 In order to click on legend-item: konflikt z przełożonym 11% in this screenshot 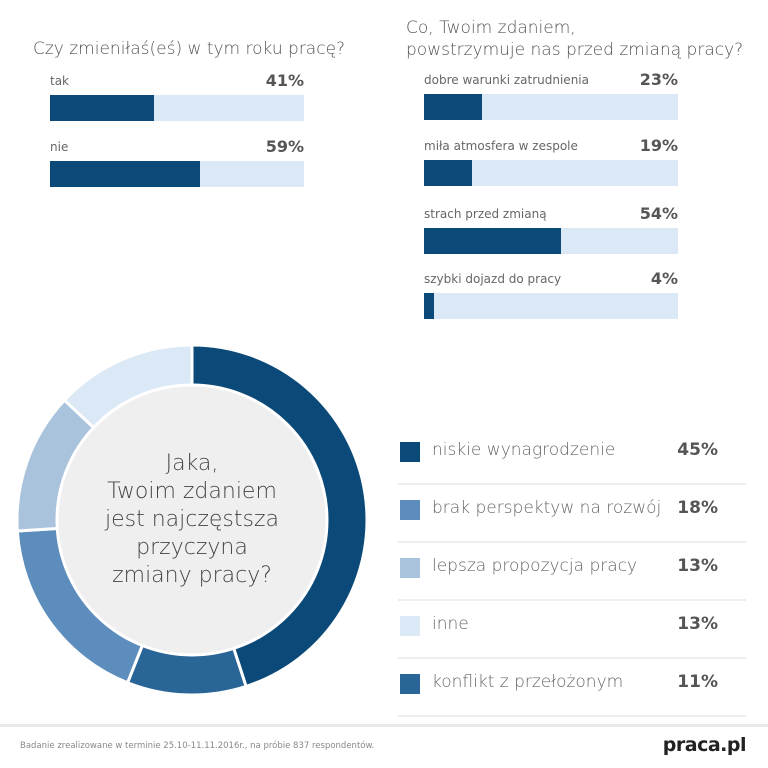, I will do `click(572, 688)`.